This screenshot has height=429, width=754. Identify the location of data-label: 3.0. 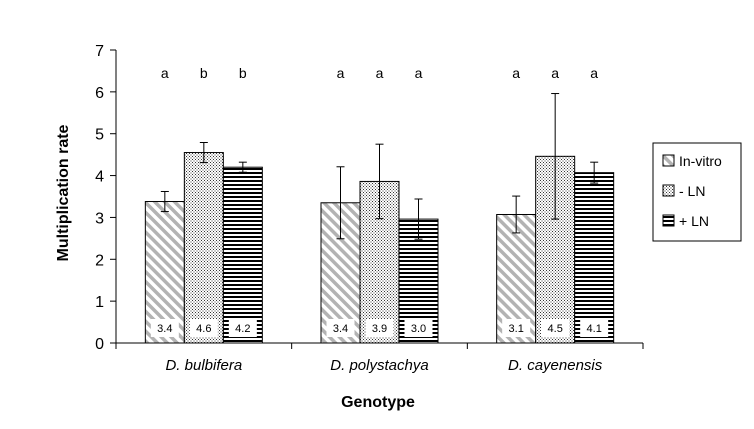
(418, 329).